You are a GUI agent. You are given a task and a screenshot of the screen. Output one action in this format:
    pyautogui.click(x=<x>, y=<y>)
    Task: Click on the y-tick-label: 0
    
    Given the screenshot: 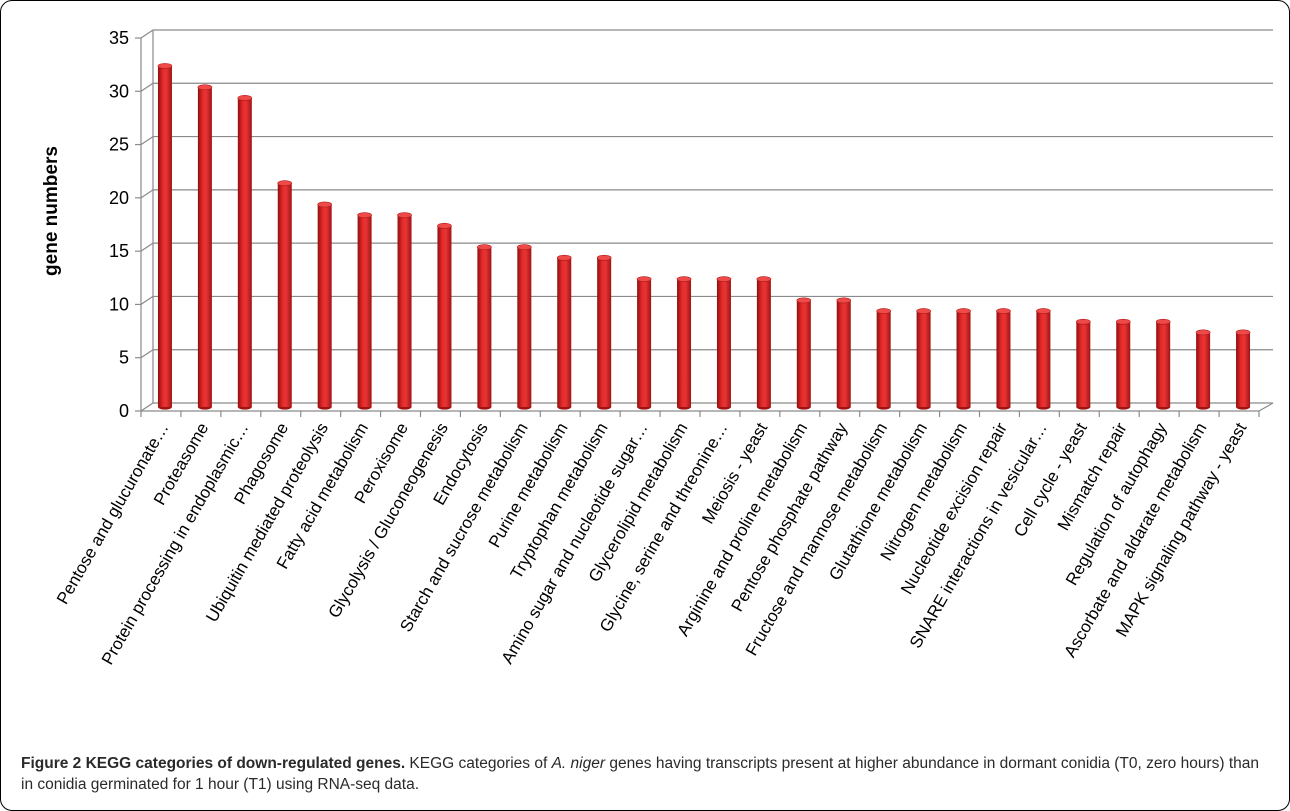 What is the action you would take?
    pyautogui.click(x=124, y=411)
    